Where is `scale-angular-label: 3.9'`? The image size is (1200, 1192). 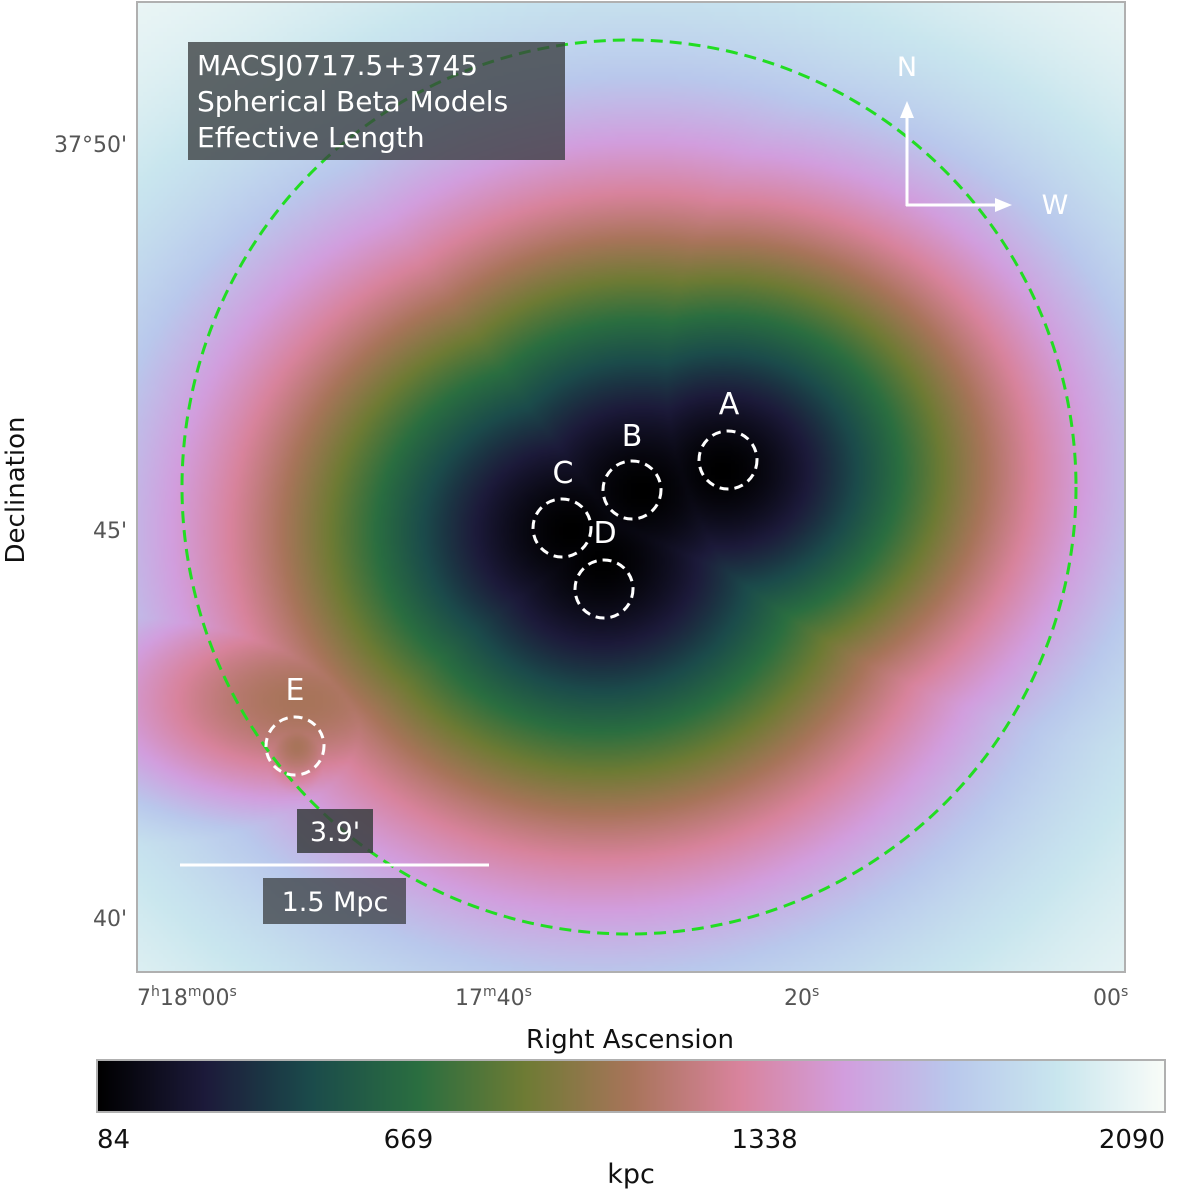 scale-angular-label: 3.9' is located at coordinates (335, 832).